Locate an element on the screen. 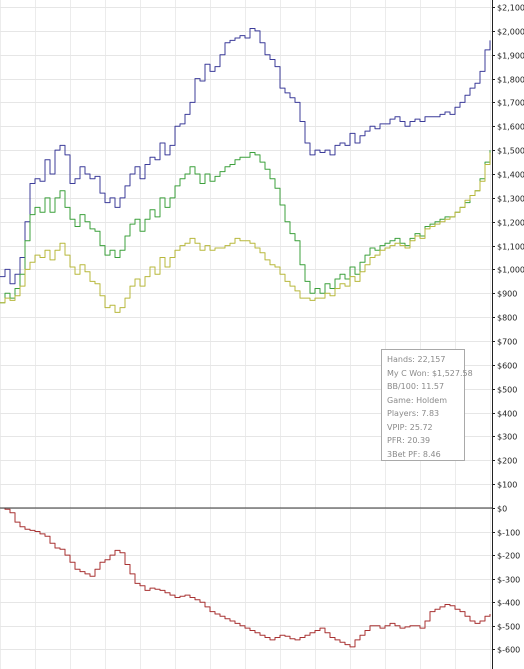 The height and width of the screenshot is (669, 524). y-tick-label: $2,000 is located at coordinates (510, 32).